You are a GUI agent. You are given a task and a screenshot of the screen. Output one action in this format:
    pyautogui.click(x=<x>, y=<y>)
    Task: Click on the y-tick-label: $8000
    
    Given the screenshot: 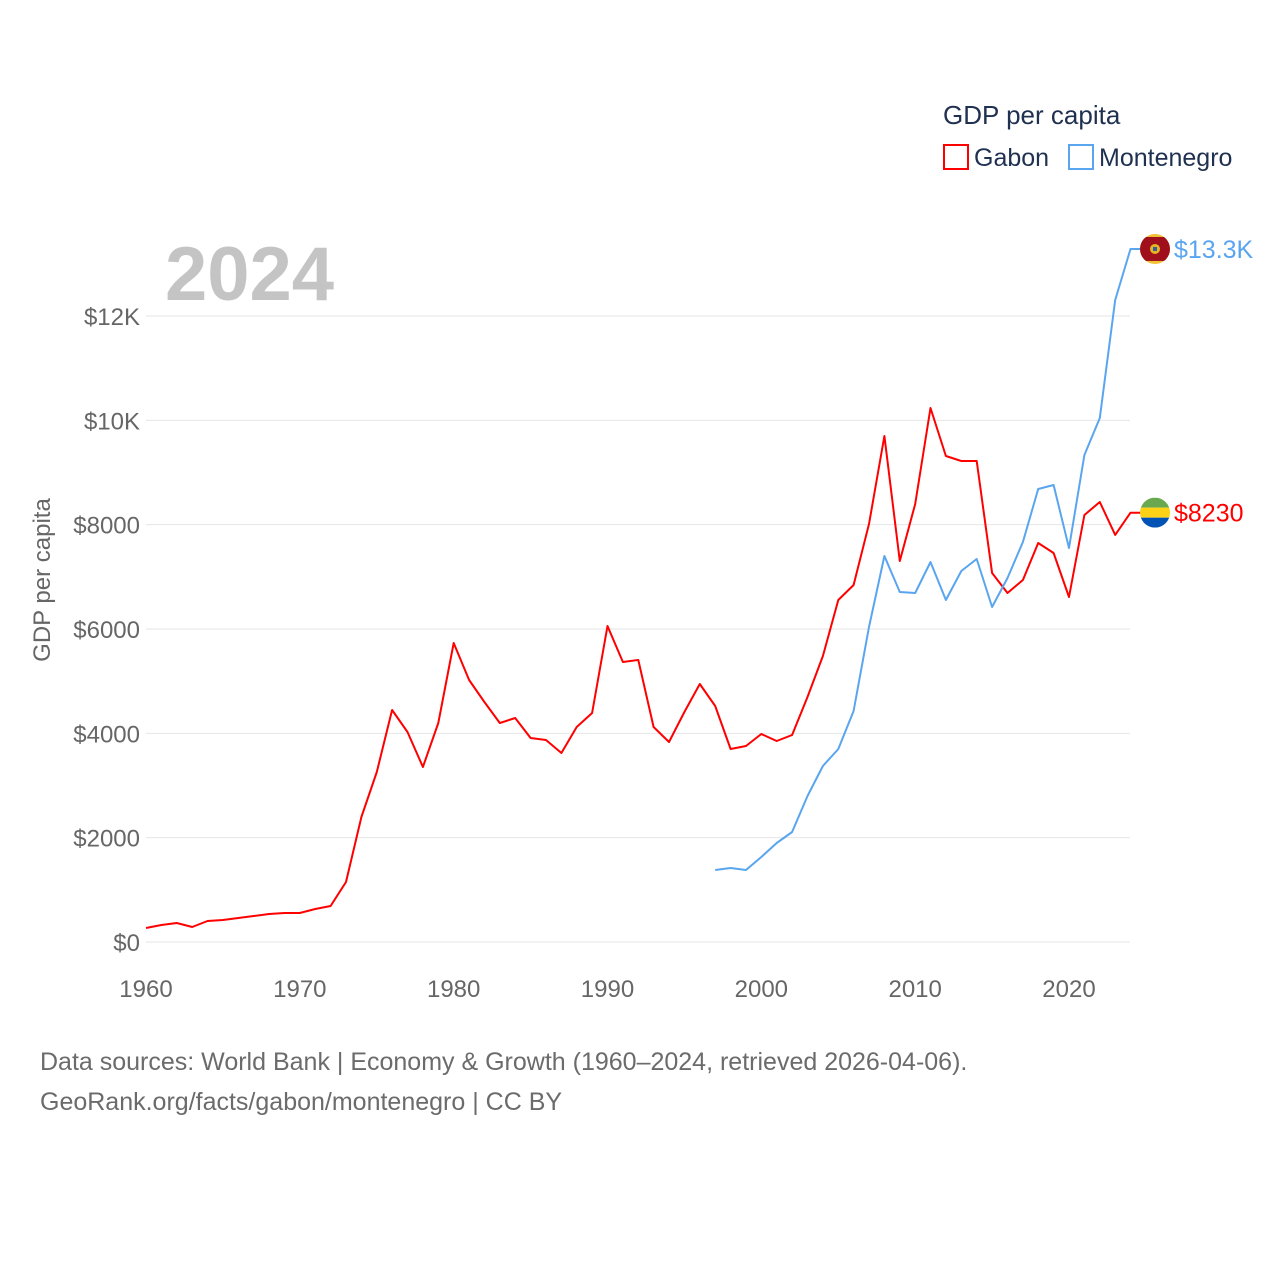 What is the action you would take?
    pyautogui.click(x=106, y=526)
    